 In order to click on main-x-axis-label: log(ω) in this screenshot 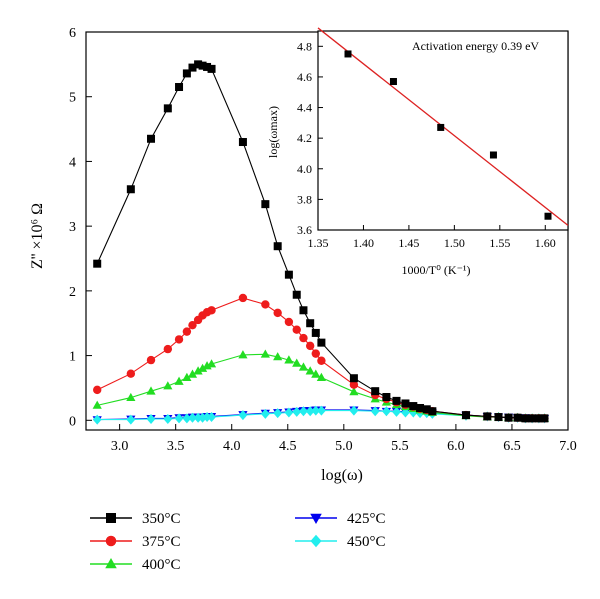, I will do `click(342, 475)`.